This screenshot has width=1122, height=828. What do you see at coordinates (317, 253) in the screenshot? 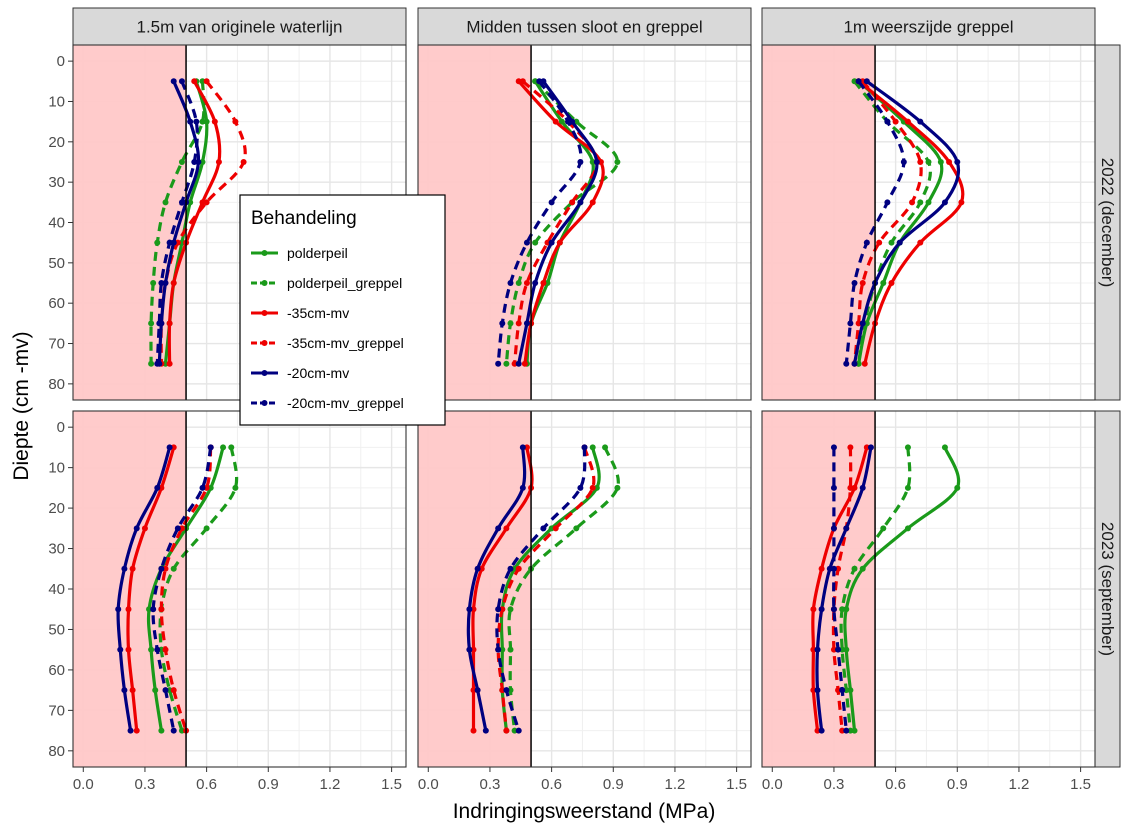
I see `legend-item-label: polderpeil` at bounding box center [317, 253].